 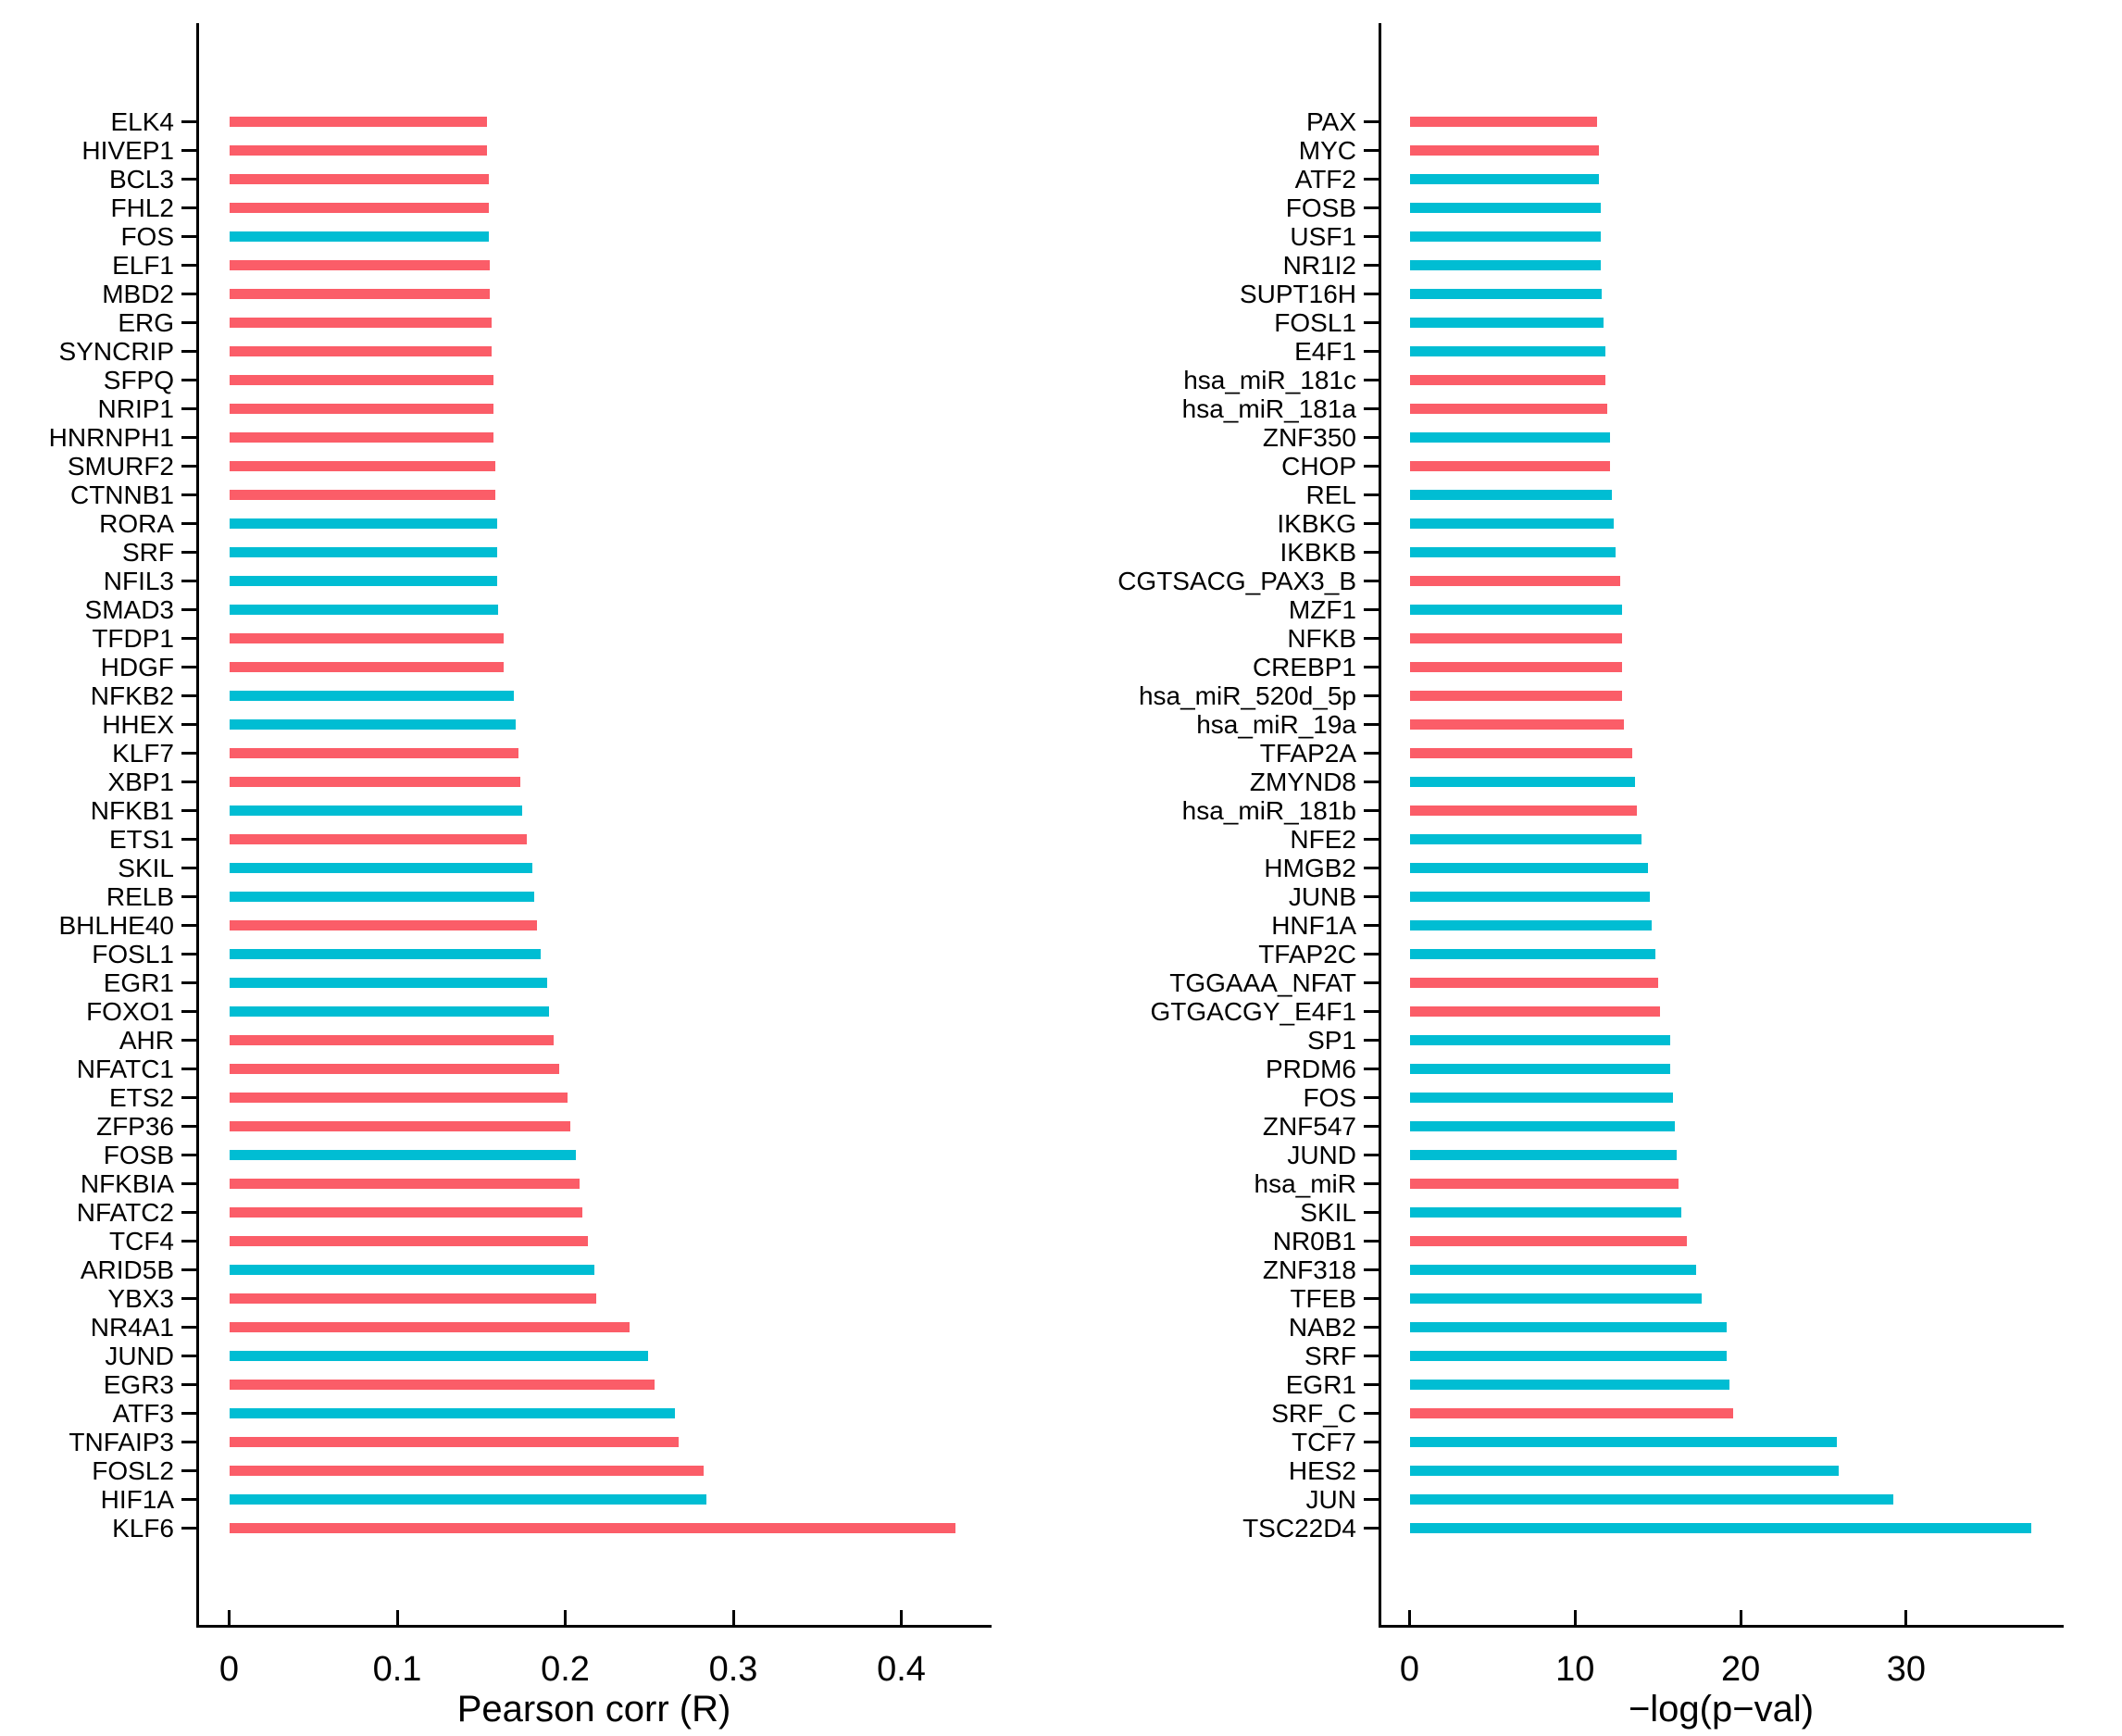 I want to click on y-tick-label: NR0B1, so click(x=1314, y=1240).